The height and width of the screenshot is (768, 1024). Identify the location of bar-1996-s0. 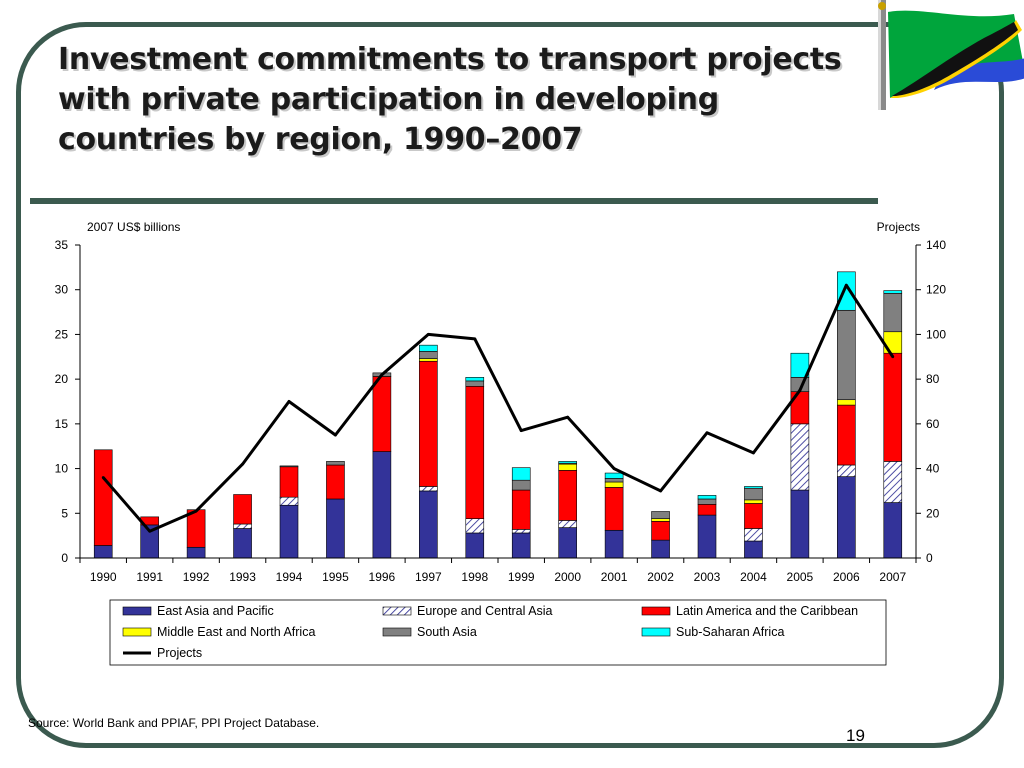
(382, 505).